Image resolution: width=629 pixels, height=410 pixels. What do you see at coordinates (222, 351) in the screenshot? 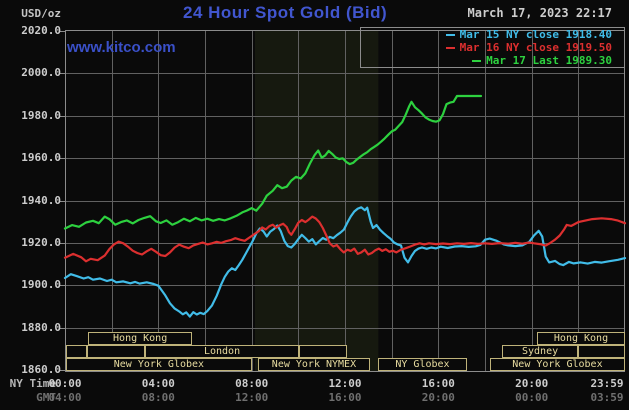
I see `market-session-london: London` at bounding box center [222, 351].